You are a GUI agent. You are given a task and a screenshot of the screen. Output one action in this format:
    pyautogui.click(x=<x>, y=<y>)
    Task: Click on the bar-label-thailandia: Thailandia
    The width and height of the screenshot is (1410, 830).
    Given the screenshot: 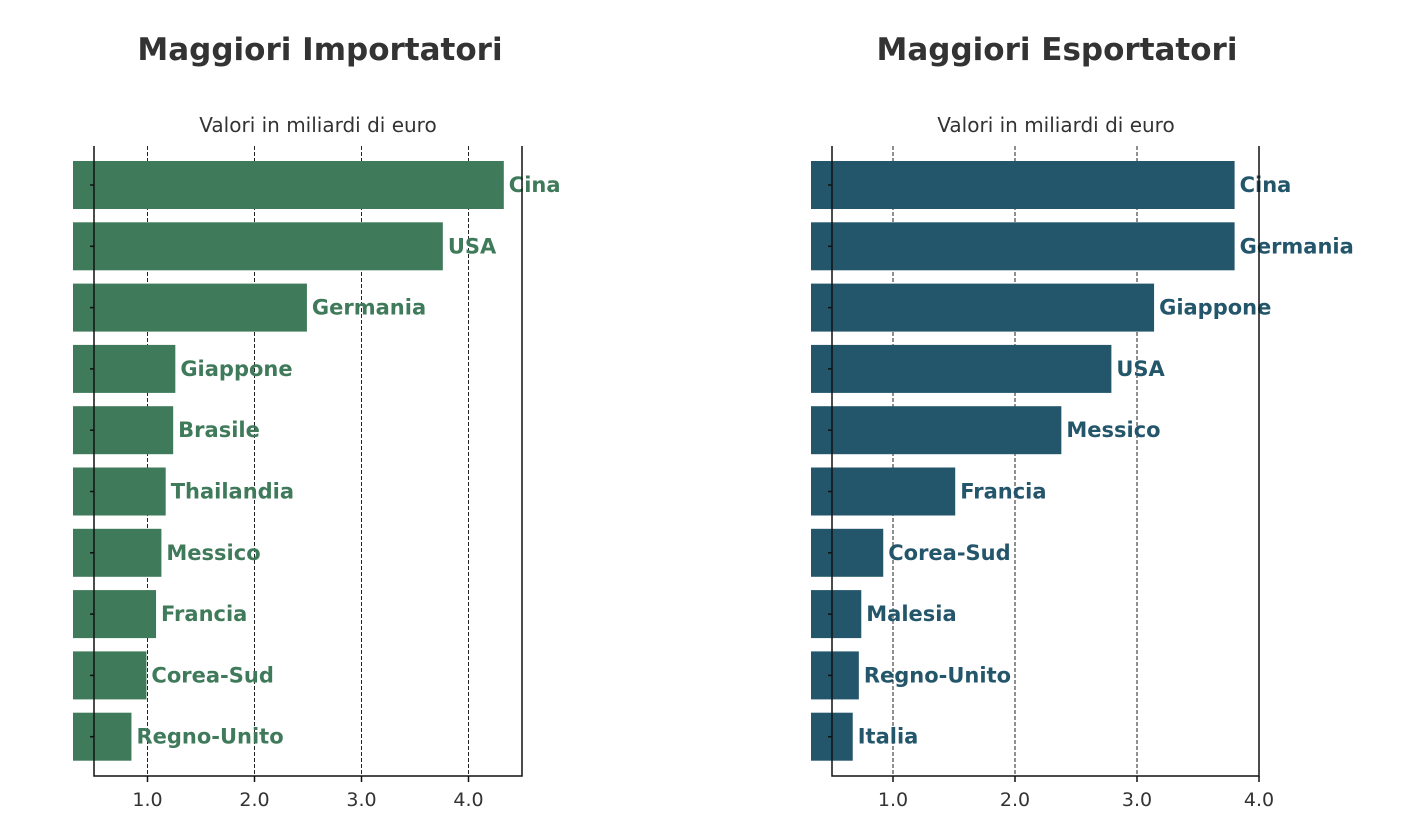 What is the action you would take?
    pyautogui.click(x=232, y=492)
    